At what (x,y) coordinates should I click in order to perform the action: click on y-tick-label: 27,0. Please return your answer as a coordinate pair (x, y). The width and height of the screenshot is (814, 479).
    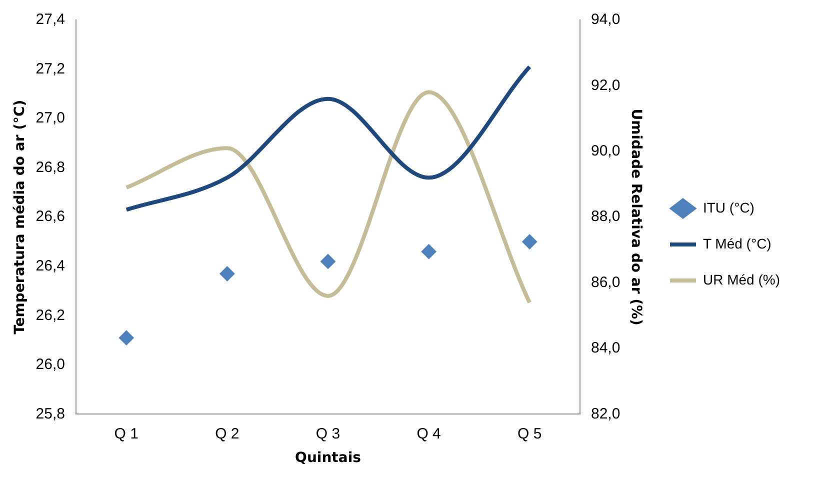
    Looking at the image, I should click on (50, 118).